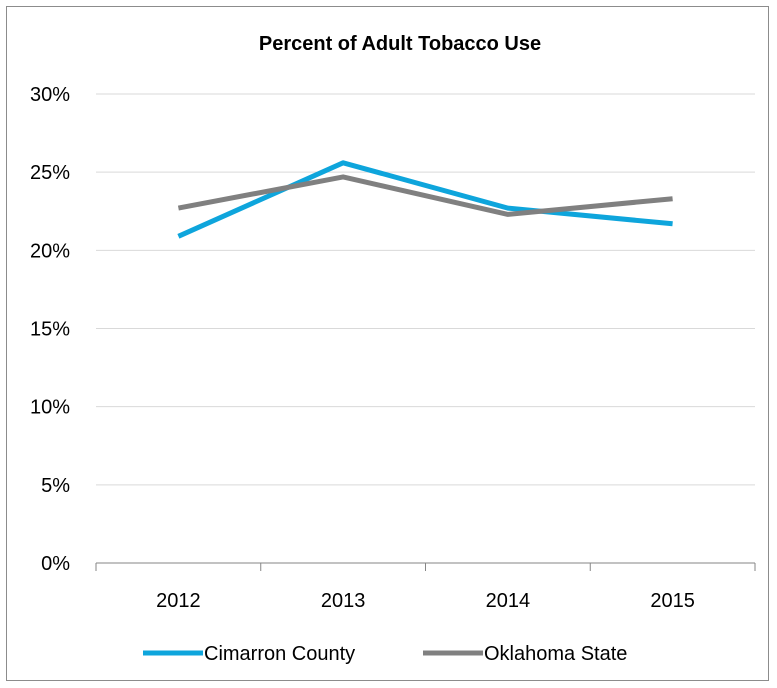 The height and width of the screenshot is (688, 777). I want to click on y-tick-label: 5%, so click(55, 486).